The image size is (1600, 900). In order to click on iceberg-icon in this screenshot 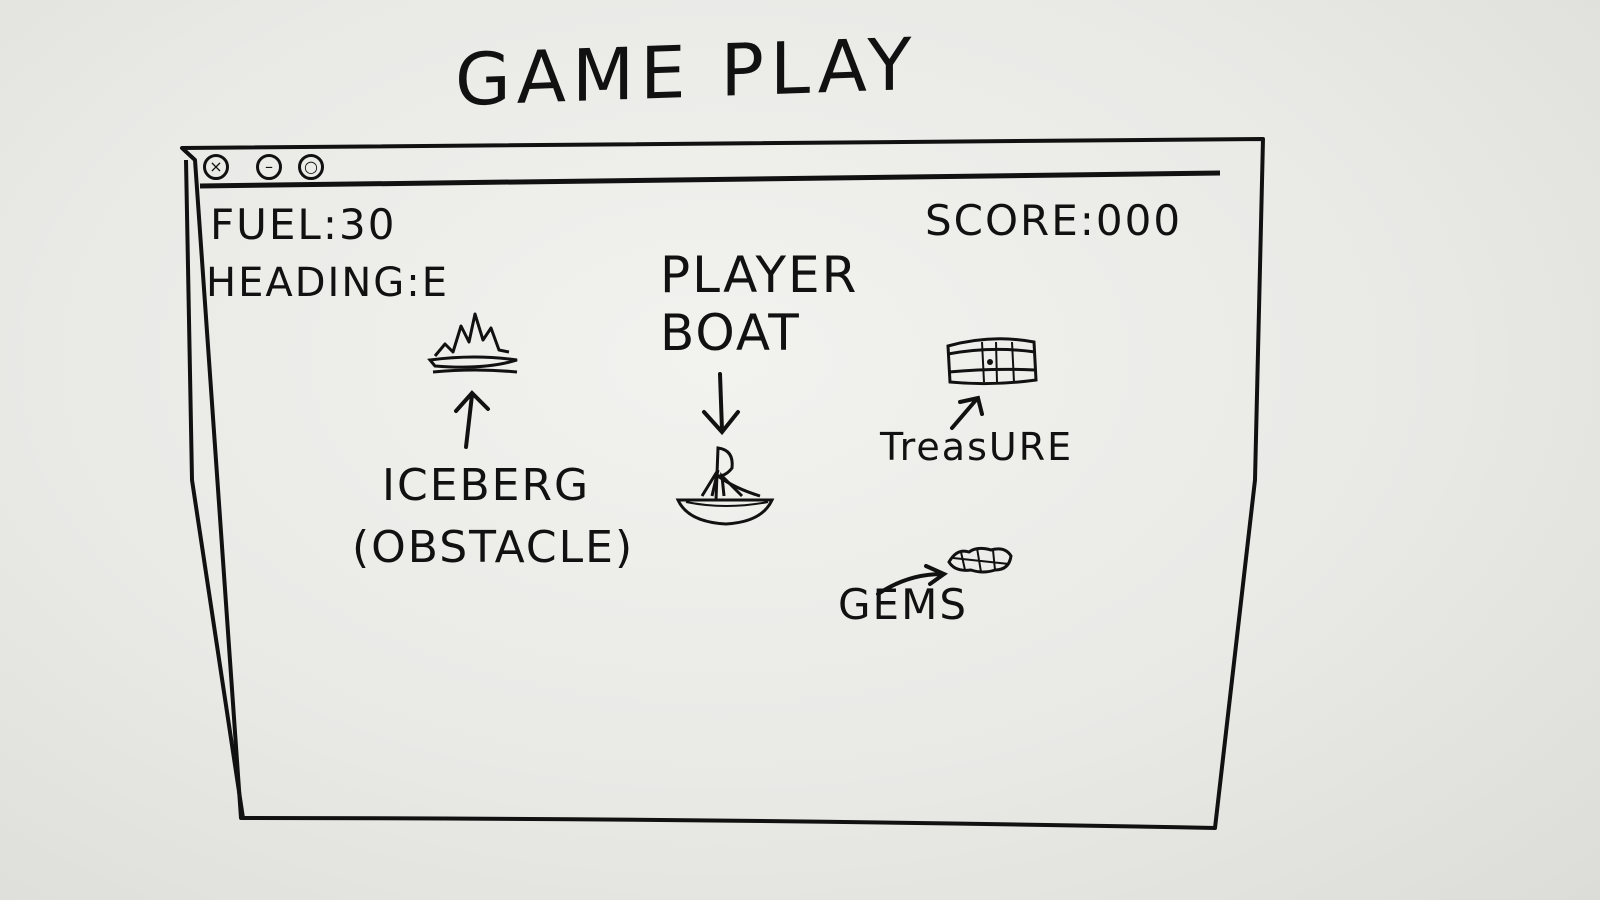, I will do `click(472, 343)`.